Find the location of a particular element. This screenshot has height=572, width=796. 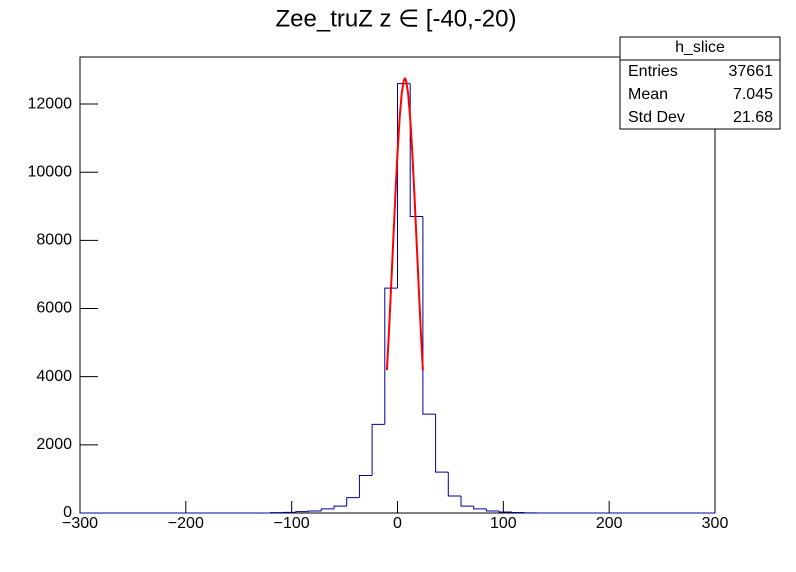

x-tick-label: −200 is located at coordinates (186, 523).